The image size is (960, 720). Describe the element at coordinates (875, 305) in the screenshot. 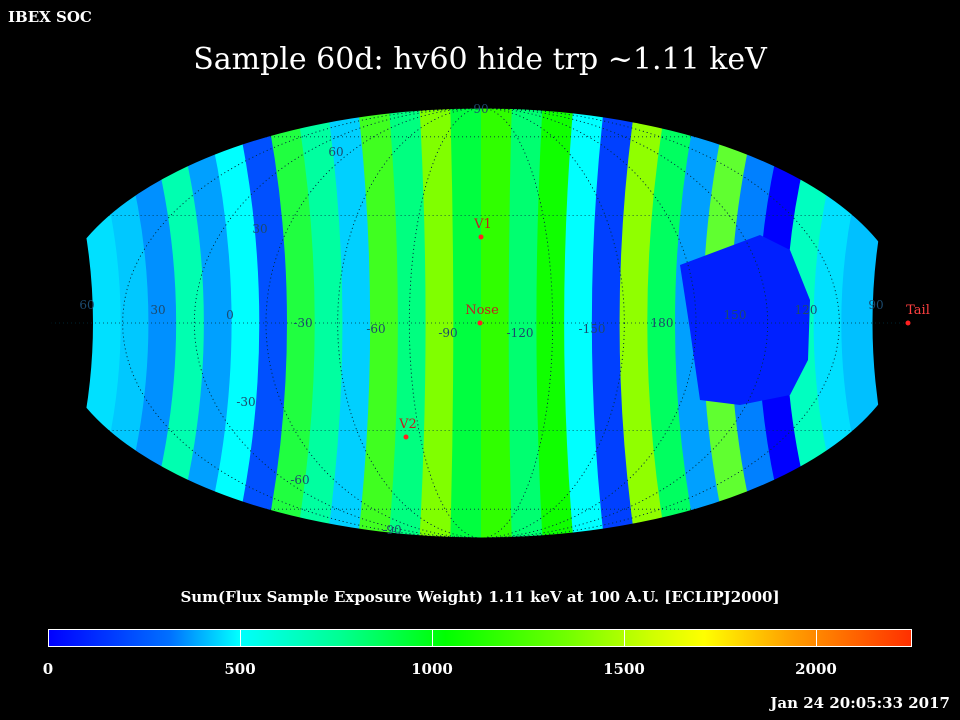

I see `lon-label: 90` at that location.